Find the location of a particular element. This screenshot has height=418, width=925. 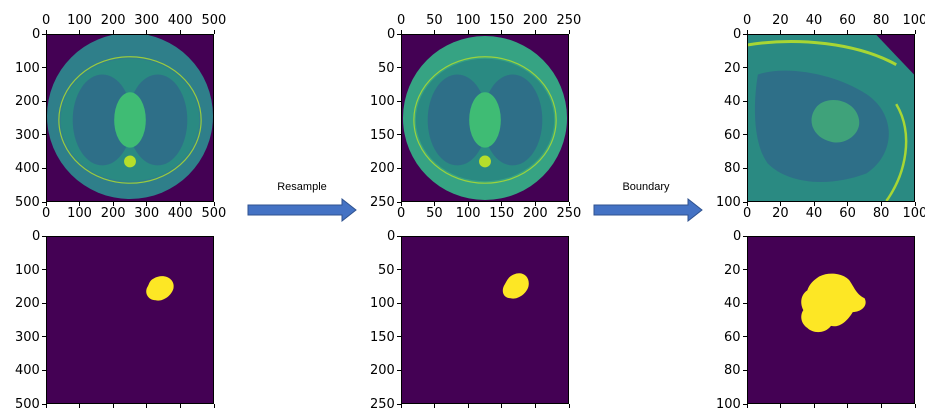

x-tick-label: 80 is located at coordinates (881, 20).